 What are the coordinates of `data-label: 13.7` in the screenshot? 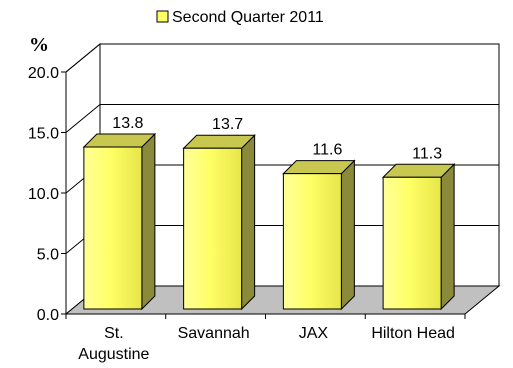 It's located at (227, 124).